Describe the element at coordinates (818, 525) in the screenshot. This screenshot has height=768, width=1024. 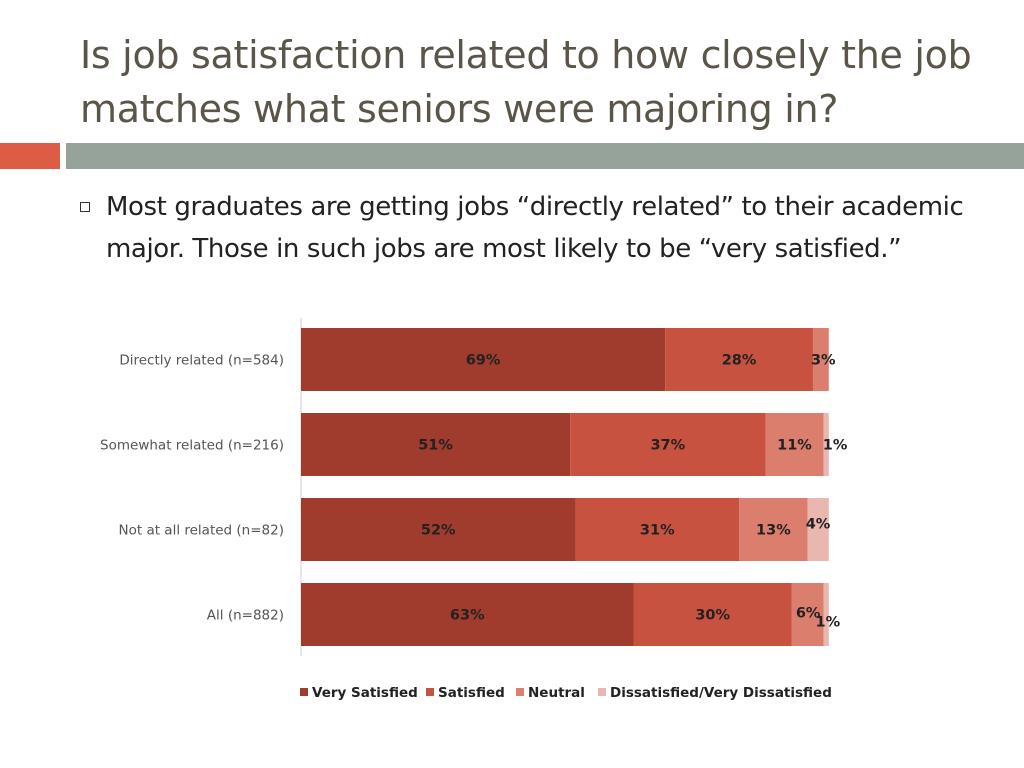
I see `data-label: 4%` at that location.